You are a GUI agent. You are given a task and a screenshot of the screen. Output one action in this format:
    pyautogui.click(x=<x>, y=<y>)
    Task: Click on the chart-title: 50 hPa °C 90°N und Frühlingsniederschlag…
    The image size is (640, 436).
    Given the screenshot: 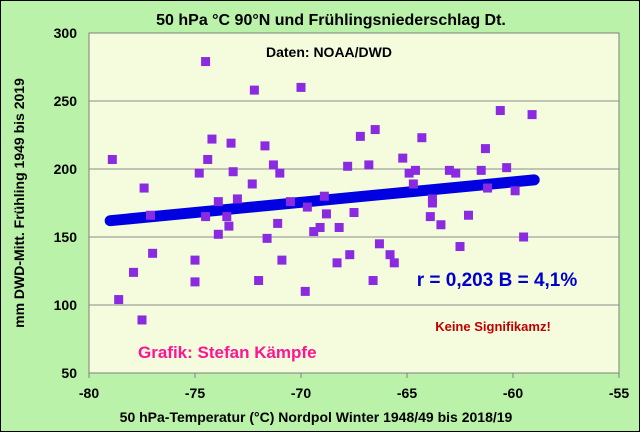 What is the action you would take?
    pyautogui.click(x=331, y=20)
    